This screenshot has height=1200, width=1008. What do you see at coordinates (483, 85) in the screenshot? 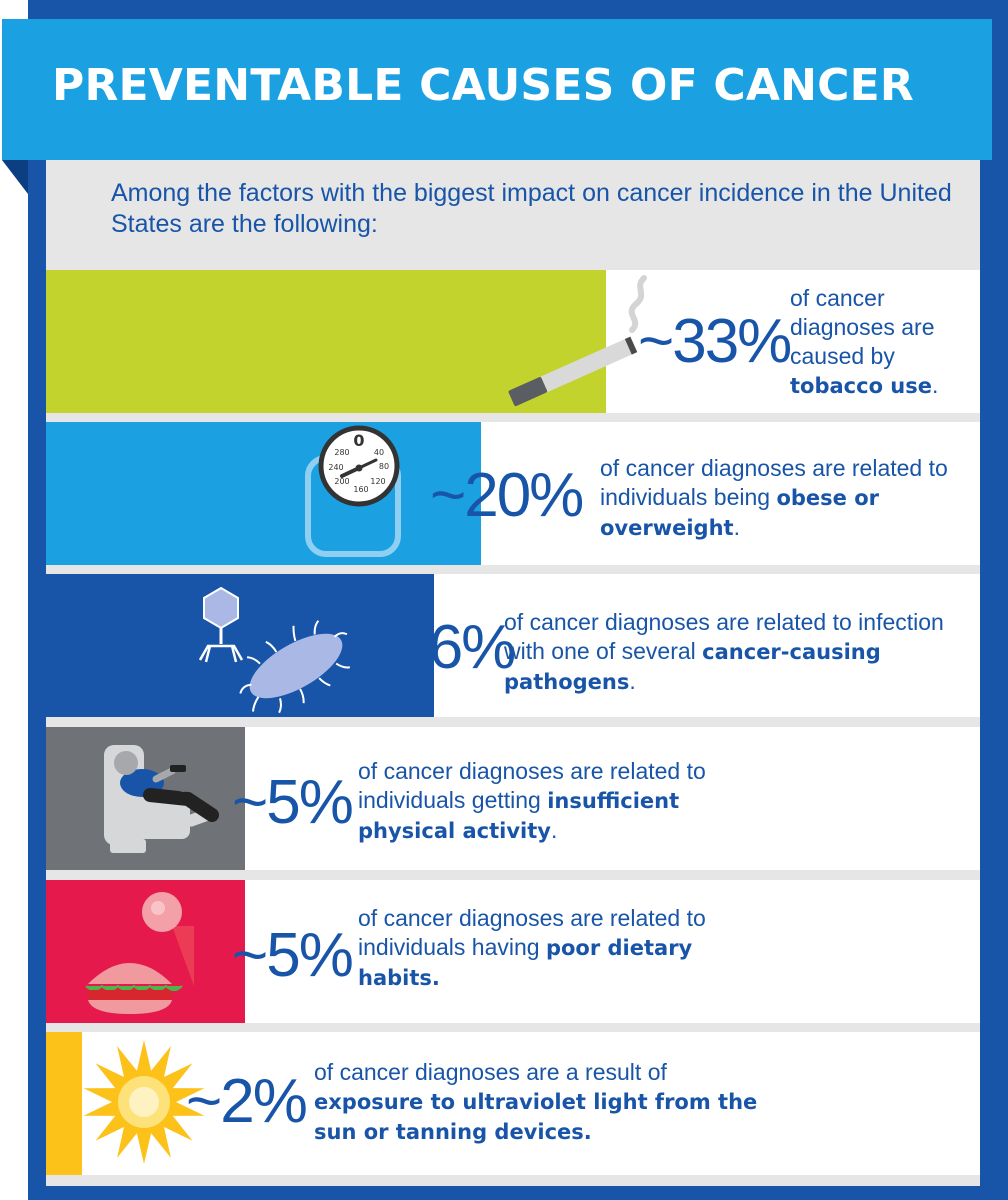
I see `page-title: PREVENTABLE CAUSES OF CANCER` at bounding box center [483, 85].